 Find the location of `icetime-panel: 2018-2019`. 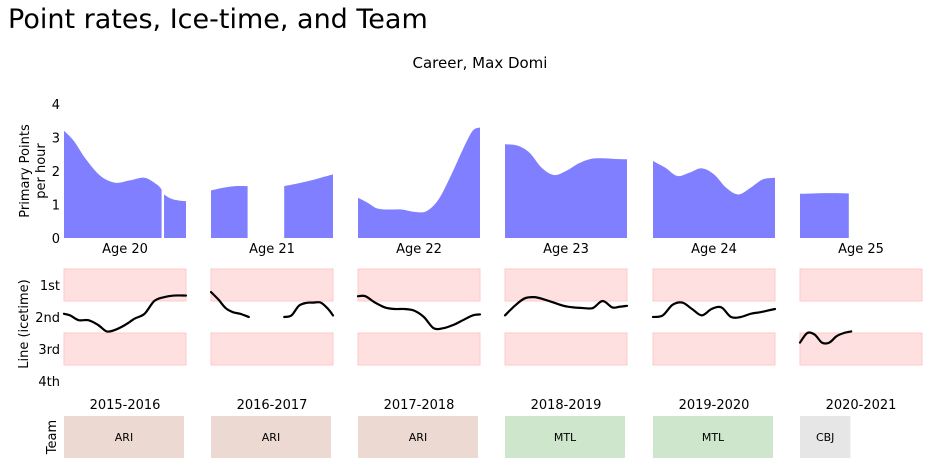

icetime-panel: 2018-2019 is located at coordinates (566, 340).